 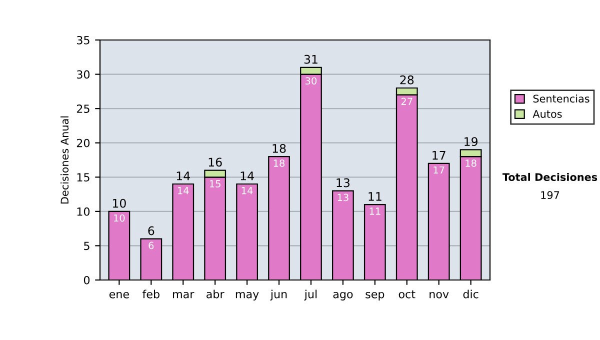 What do you see at coordinates (278, 295) in the screenshot?
I see `x-tick-label: jun` at bounding box center [278, 295].